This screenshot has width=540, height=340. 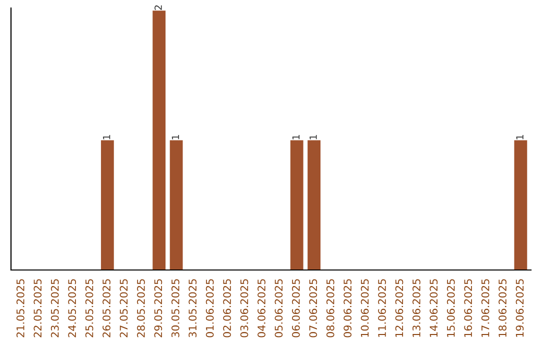 What do you see at coordinates (502, 308) in the screenshot?
I see `x-tick-label: 18.06.2025` at bounding box center [502, 308].